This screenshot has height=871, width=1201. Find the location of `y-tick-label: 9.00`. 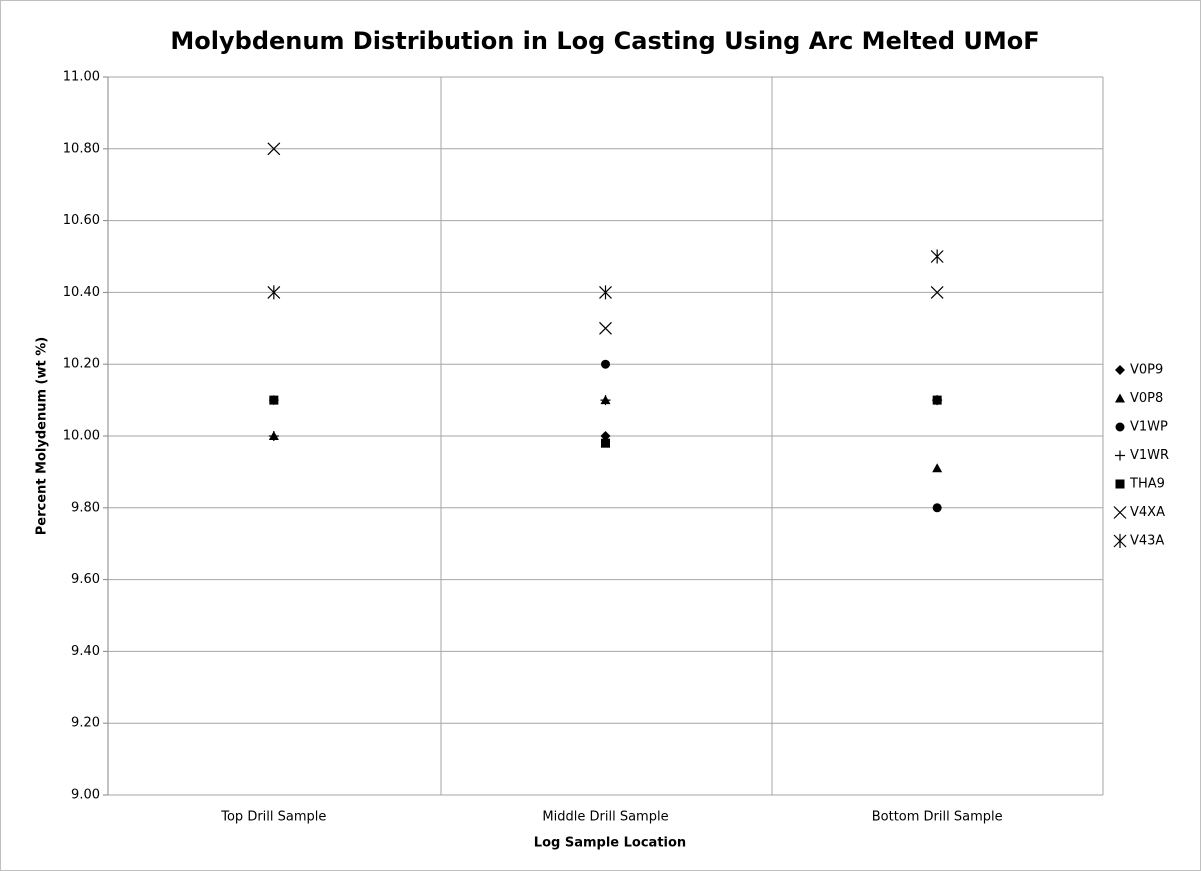

y-tick-label: 9.00 is located at coordinates (85, 795).